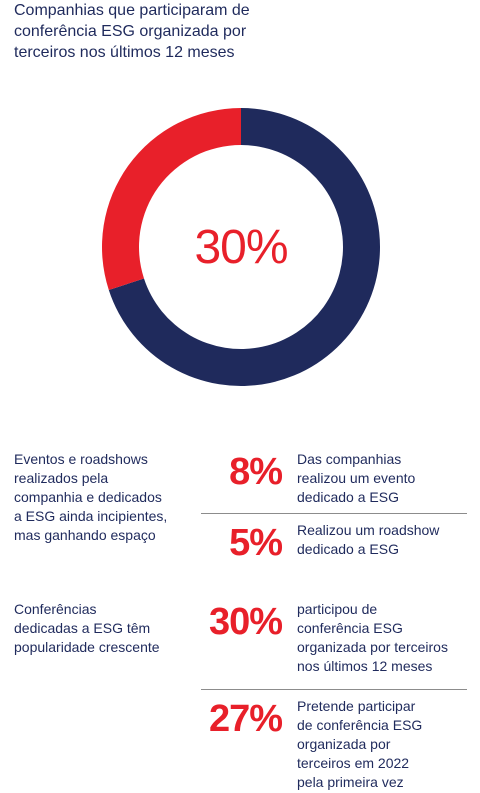 The width and height of the screenshot is (480, 793). Describe the element at coordinates (130, 31) in the screenshot. I see `chart-title-line: conferência ESG organizada por` at that location.